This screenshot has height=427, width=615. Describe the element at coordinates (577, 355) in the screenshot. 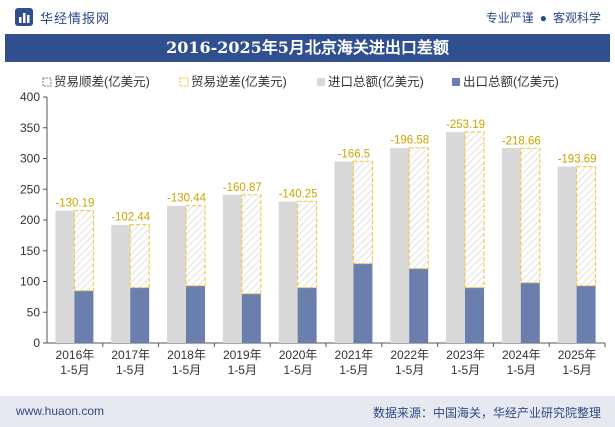

I see `x-tick-label: 2025年` at that location.